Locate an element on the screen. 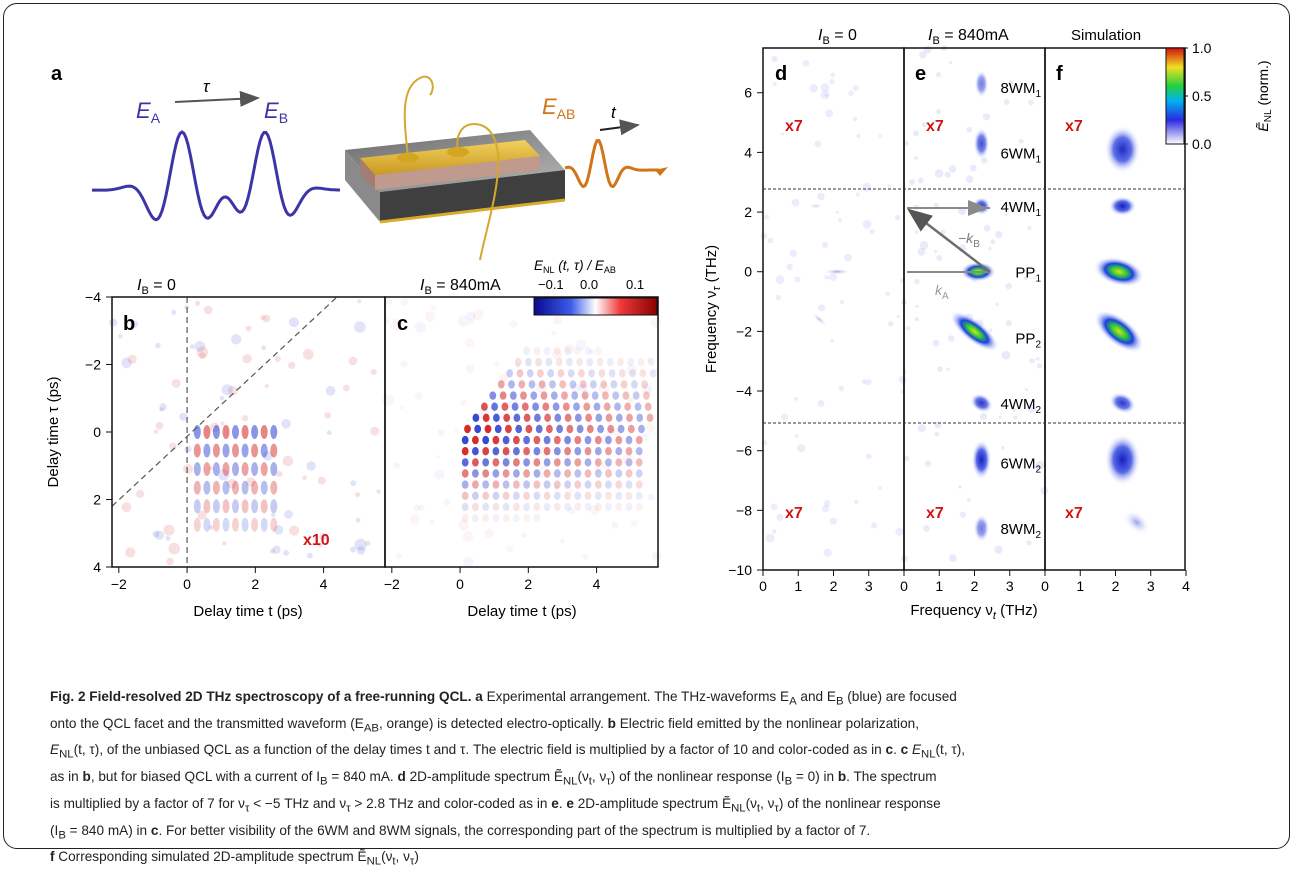 The image size is (1293, 873). colorbar-bc-title: ENL (t, τ) / EAB is located at coordinates (575, 266).